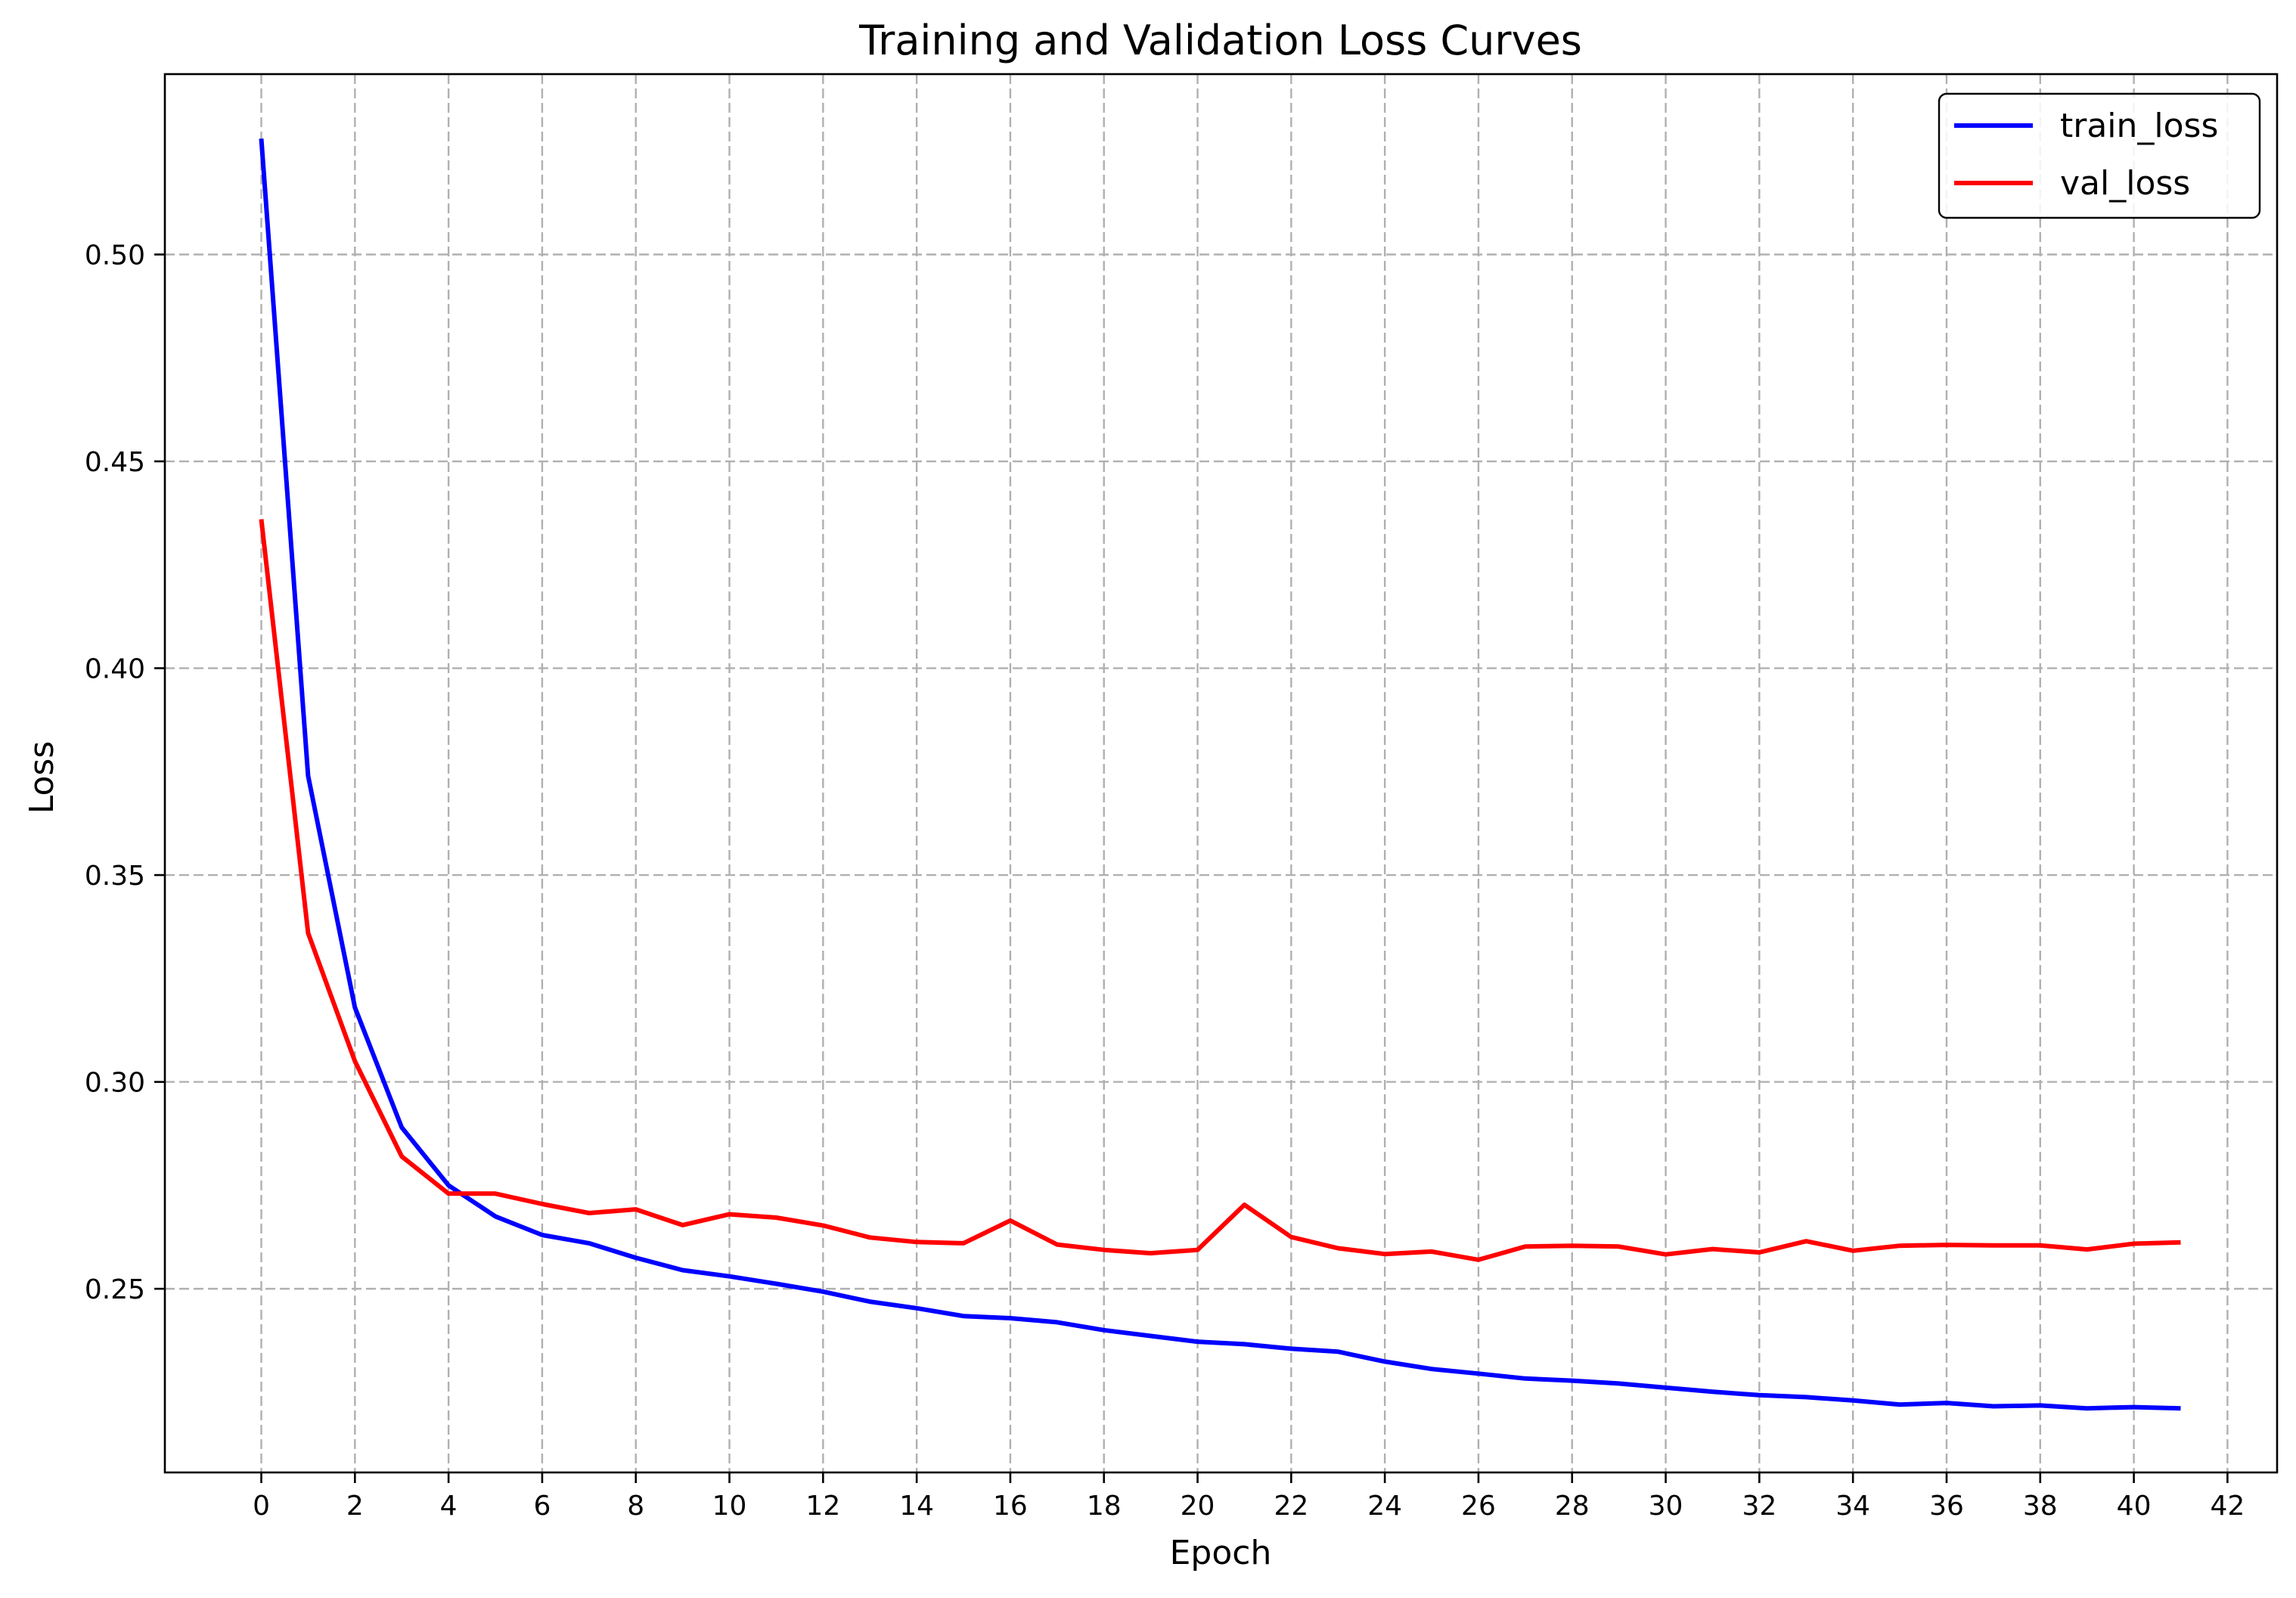 This screenshot has width=2296, height=1598. What do you see at coordinates (1220, 40) in the screenshot?
I see `chart-title: Training and Validation Loss Curves` at bounding box center [1220, 40].